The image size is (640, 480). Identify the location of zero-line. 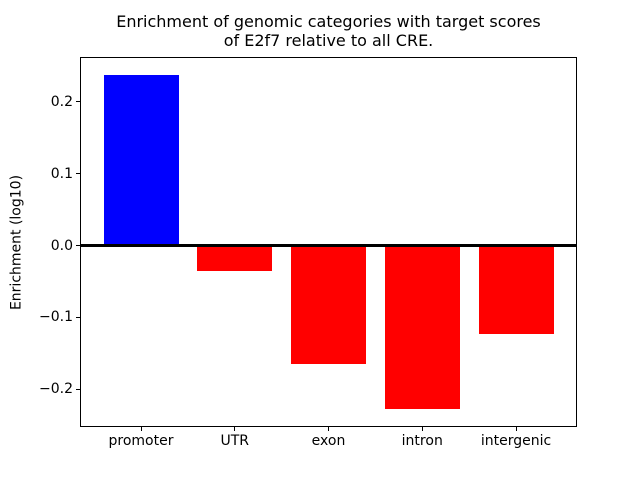
(328, 246).